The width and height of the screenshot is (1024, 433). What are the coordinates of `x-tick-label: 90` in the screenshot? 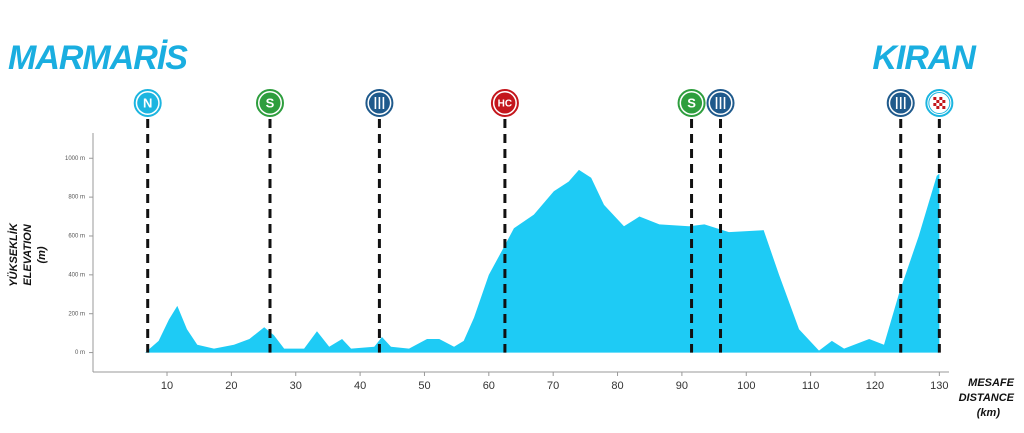 It's located at (682, 386).